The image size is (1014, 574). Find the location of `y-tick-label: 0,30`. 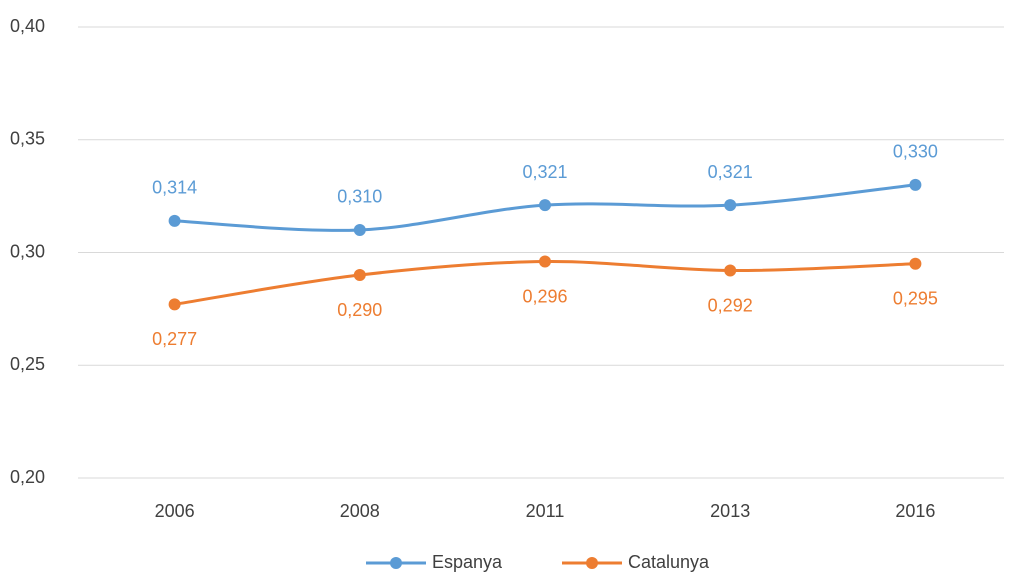

y-tick-label: 0,30 is located at coordinates (27, 251).